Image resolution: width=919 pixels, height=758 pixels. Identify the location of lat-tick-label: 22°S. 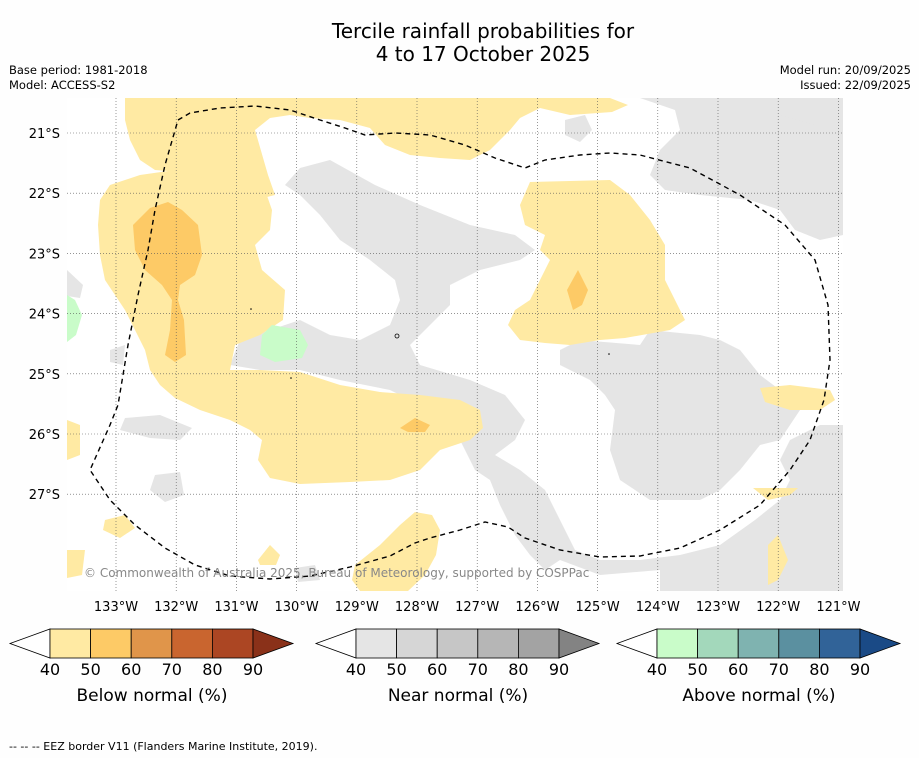
(44, 194).